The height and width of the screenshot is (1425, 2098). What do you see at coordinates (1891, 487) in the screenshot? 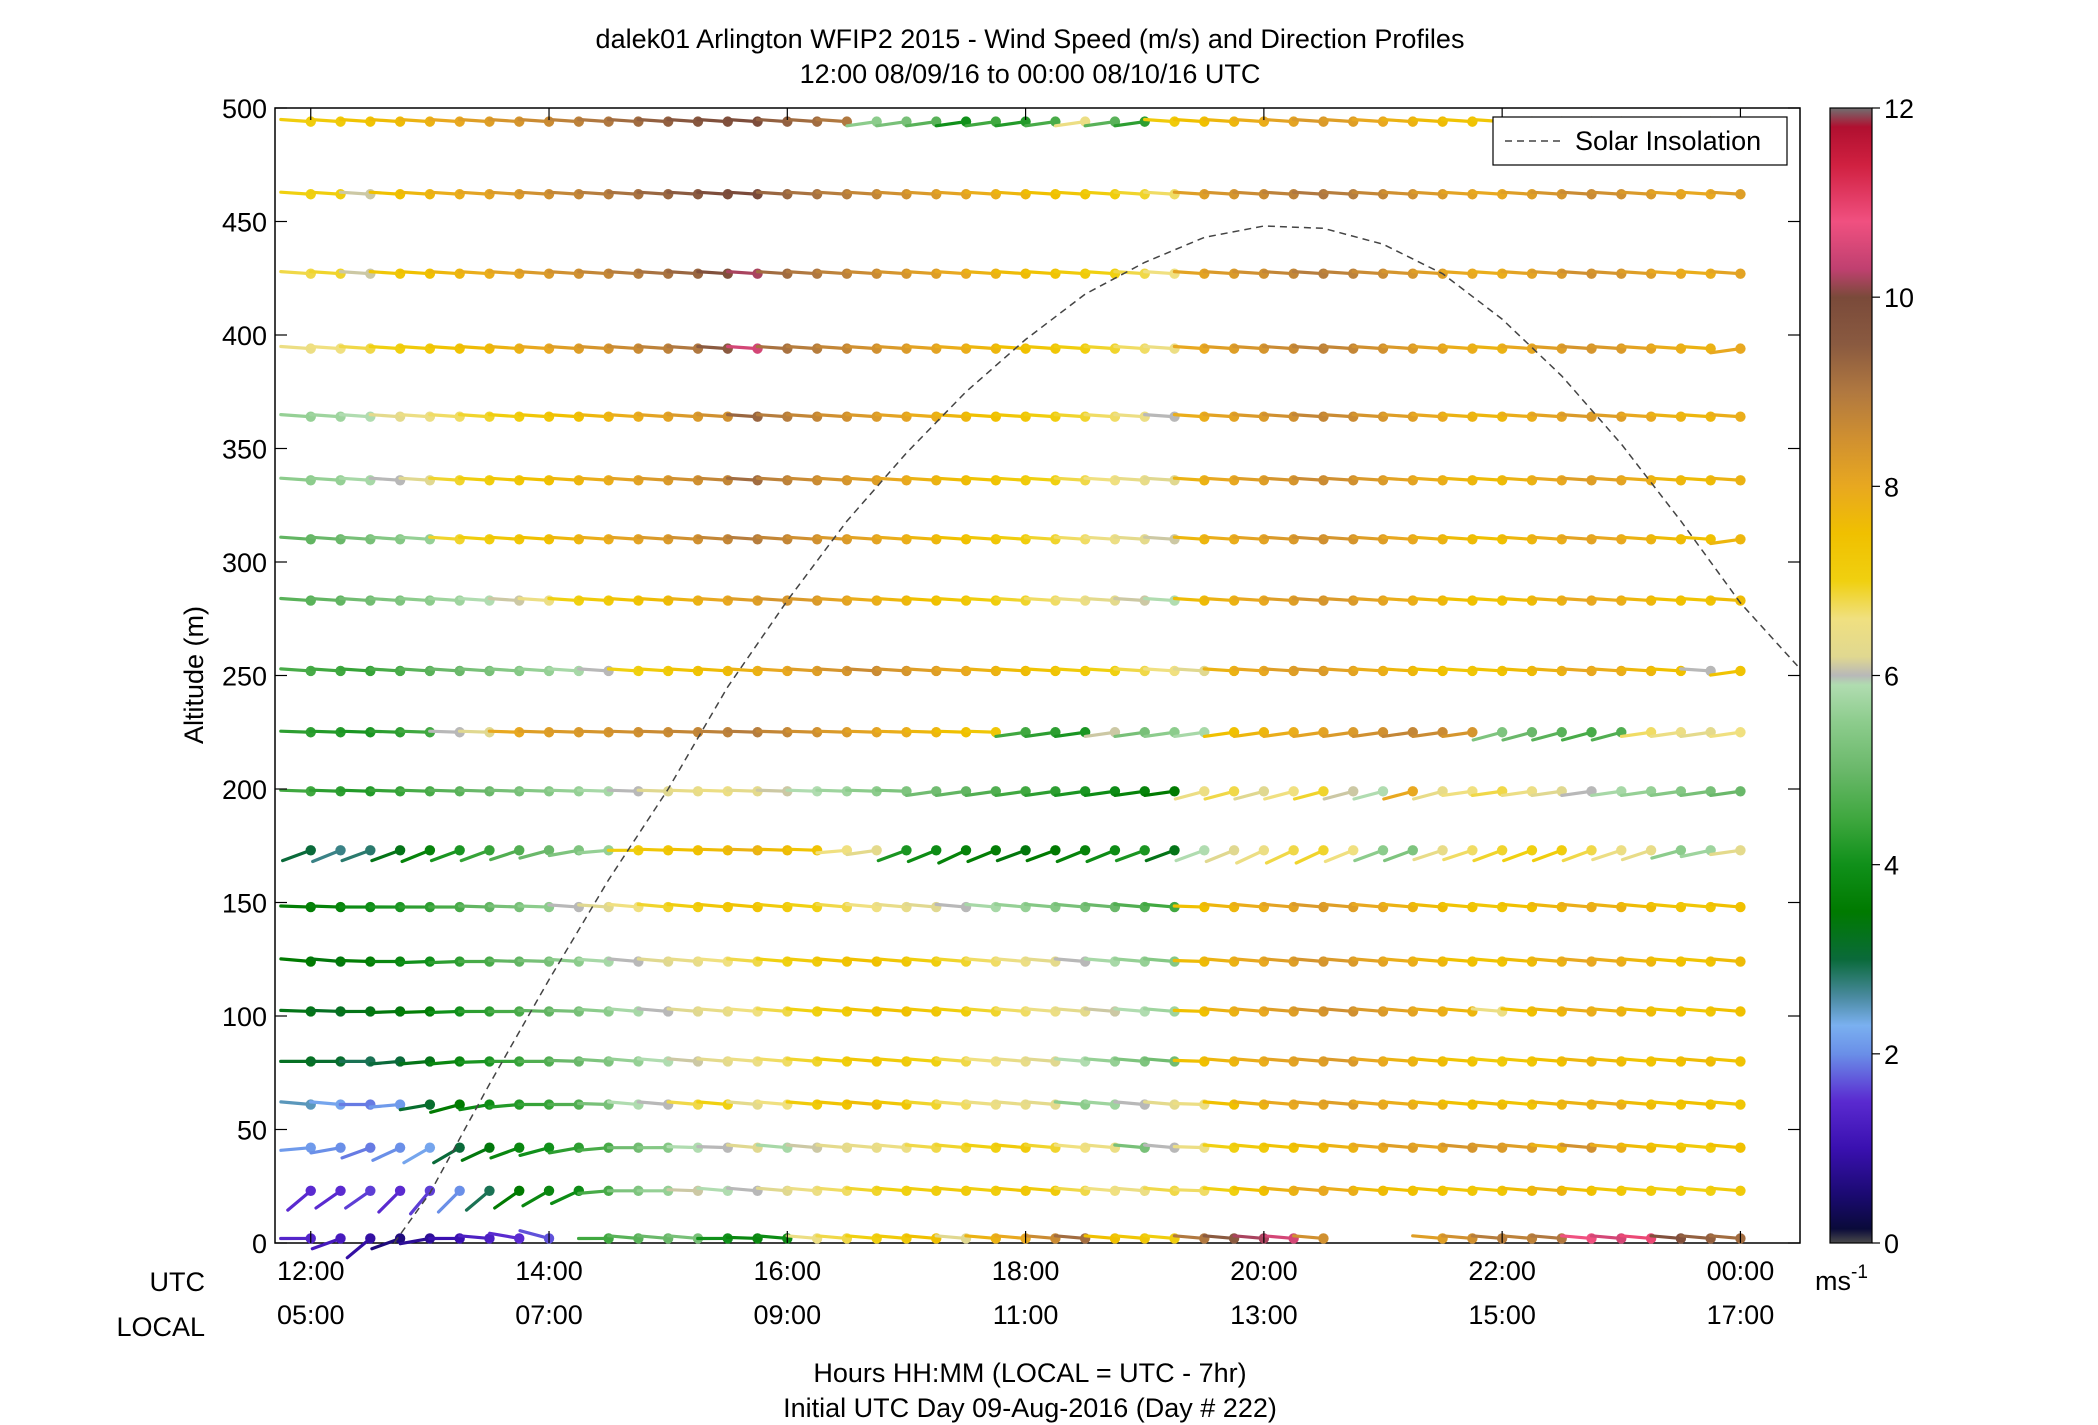
I see `colorbar-tick-label: 8` at bounding box center [1891, 487].